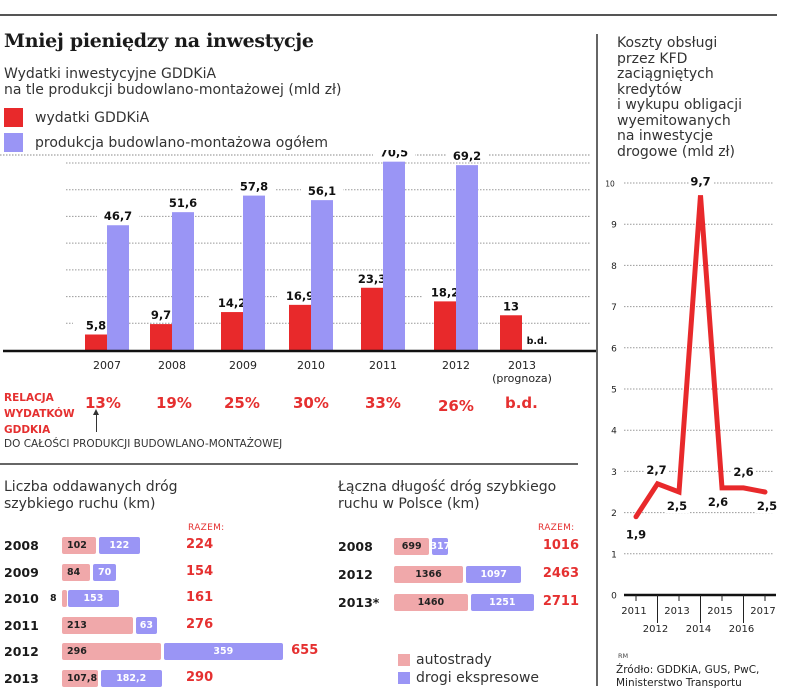  Describe the element at coordinates (242, 403) in the screenshot. I see `relation-value: 25%` at that location.